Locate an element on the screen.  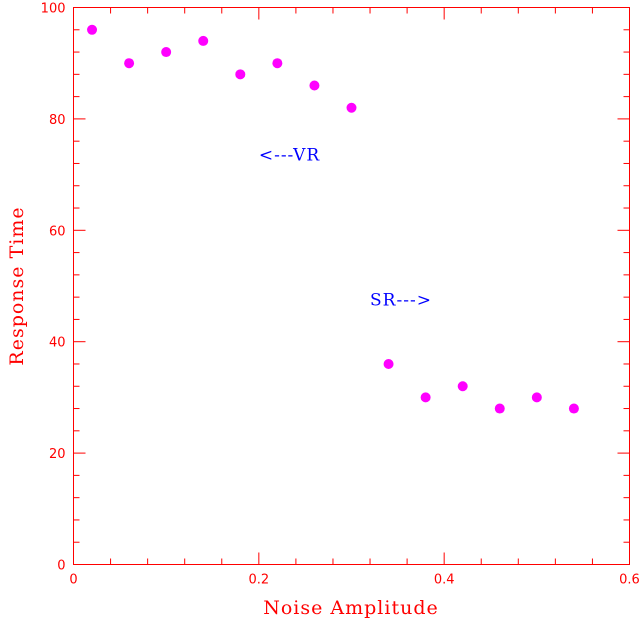
x-axis-title: Noise Amplitude is located at coordinates (351, 608).